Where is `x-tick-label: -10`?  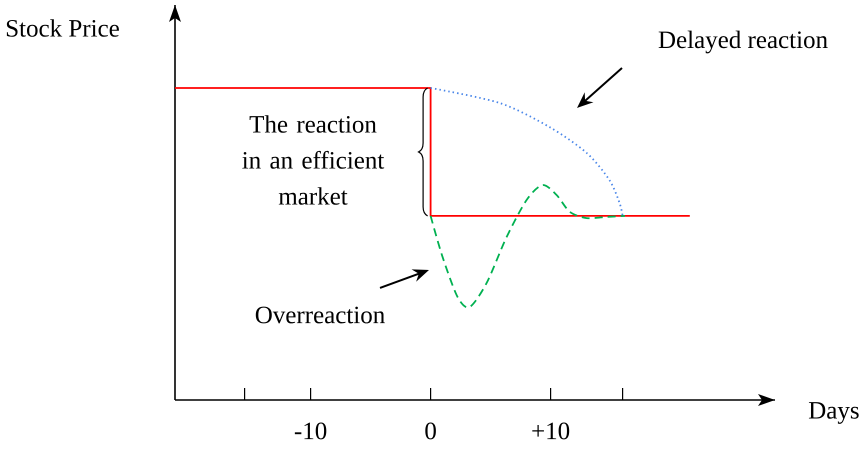
x-tick-label: -10 is located at coordinates (310, 431).